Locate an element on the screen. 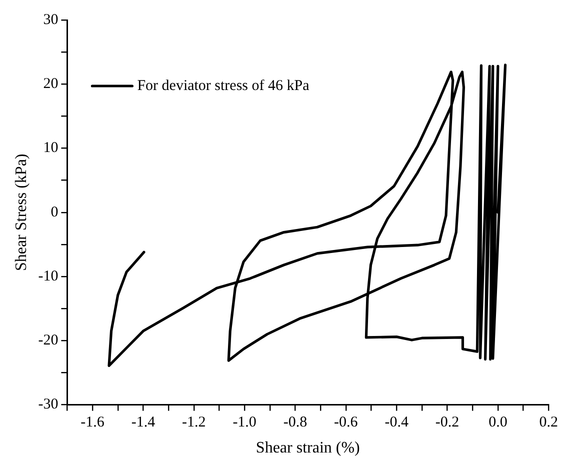 The image size is (569, 470). y-tick-label: -30 is located at coordinates (48, 404).